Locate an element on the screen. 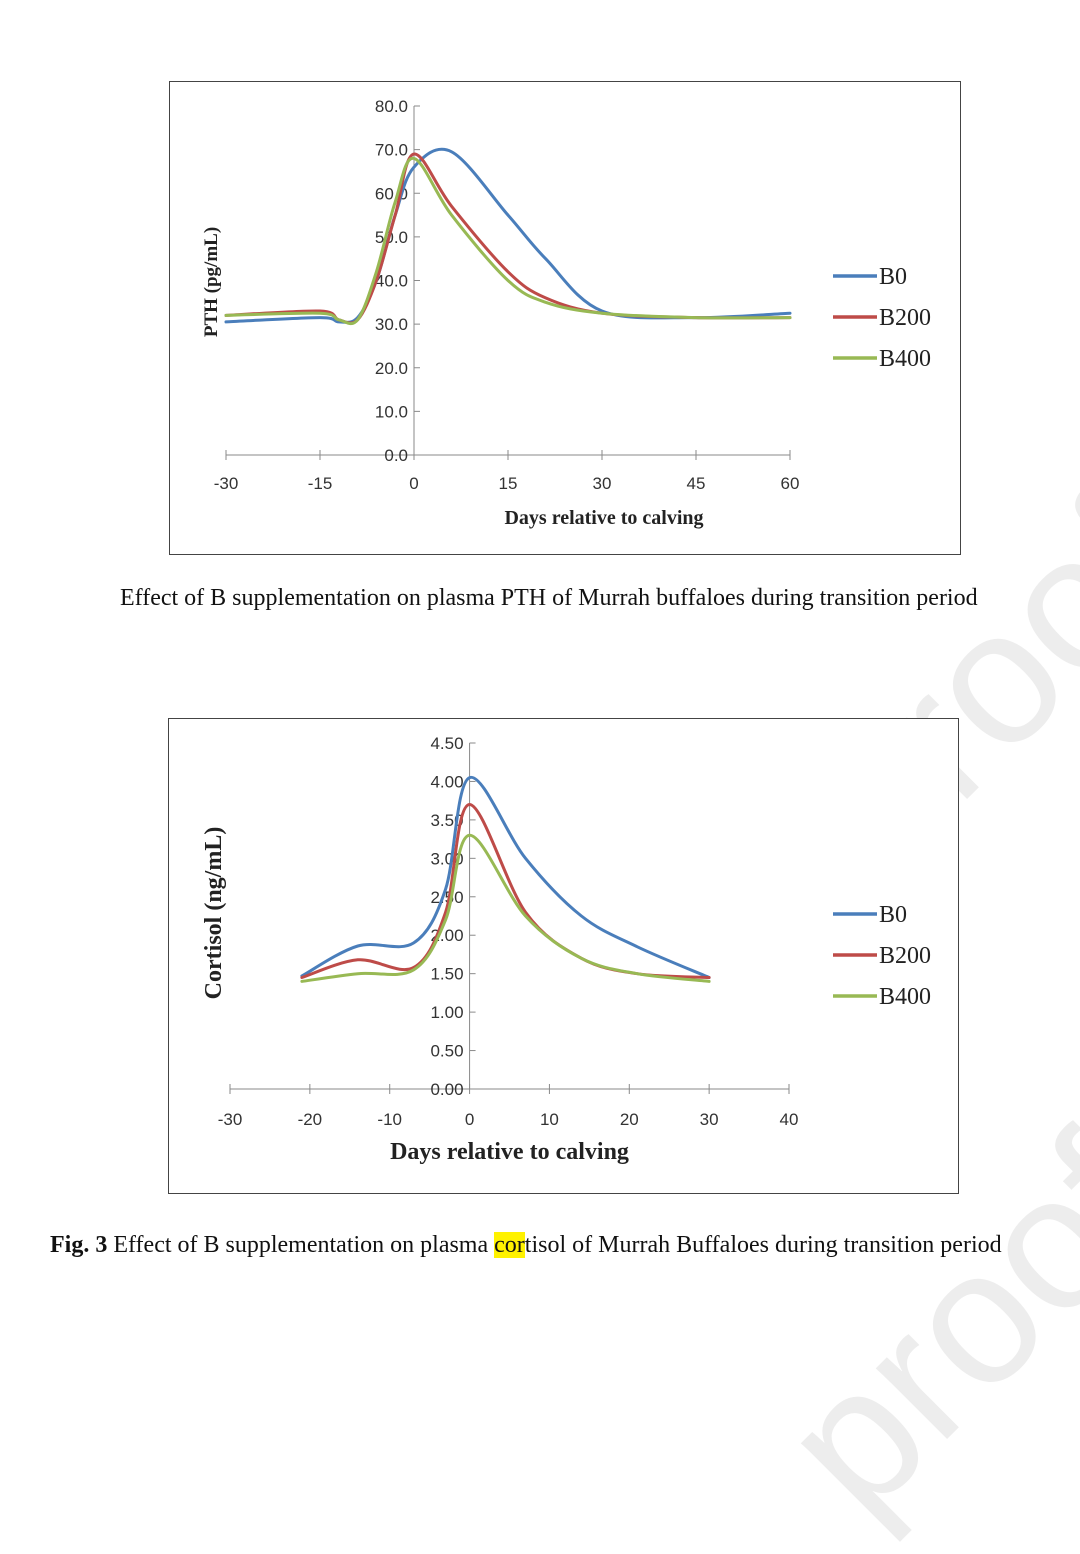  y-tick-label: 0.0 is located at coordinates (396, 455).